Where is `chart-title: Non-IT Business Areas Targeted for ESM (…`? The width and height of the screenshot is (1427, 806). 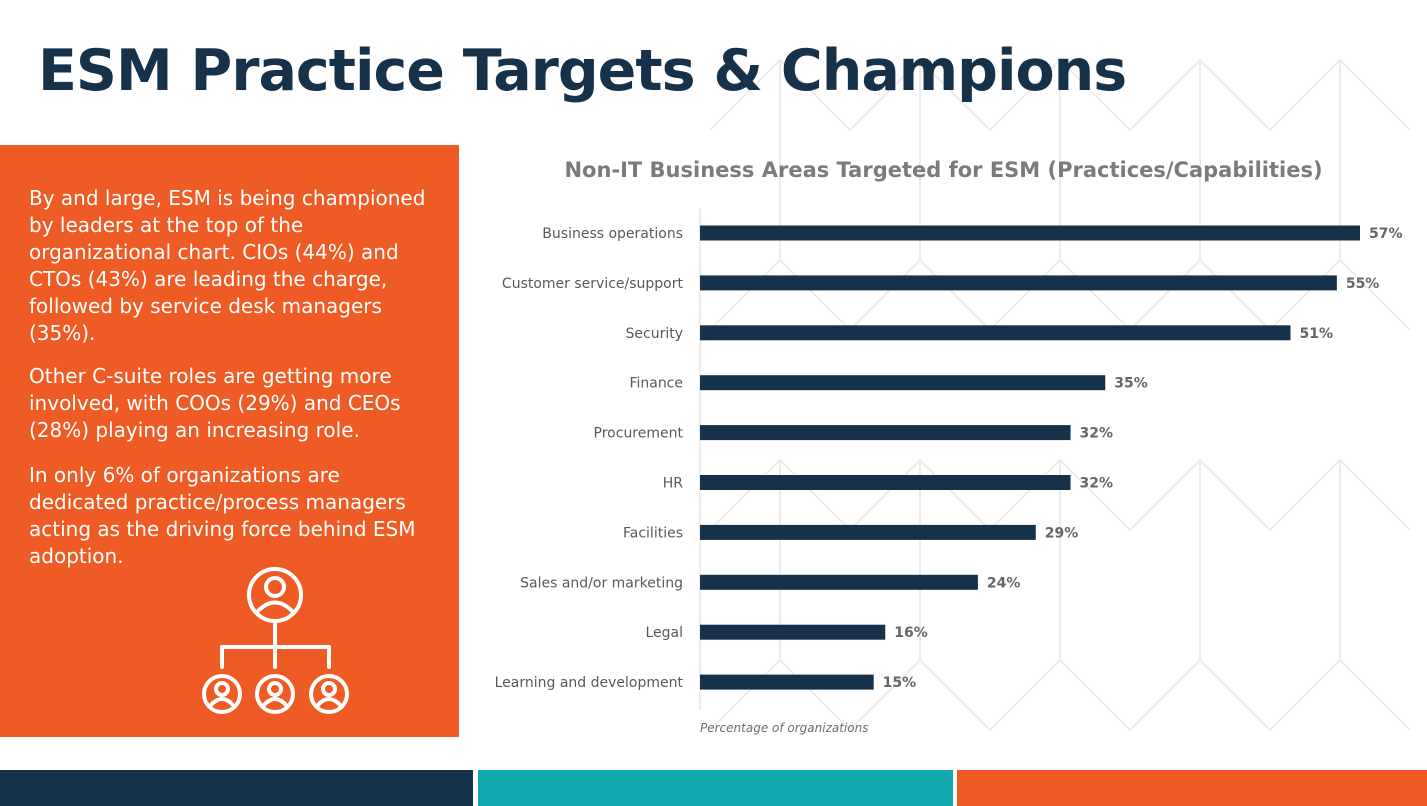 chart-title: Non-IT Business Areas Targeted for ESM (… is located at coordinates (943, 170).